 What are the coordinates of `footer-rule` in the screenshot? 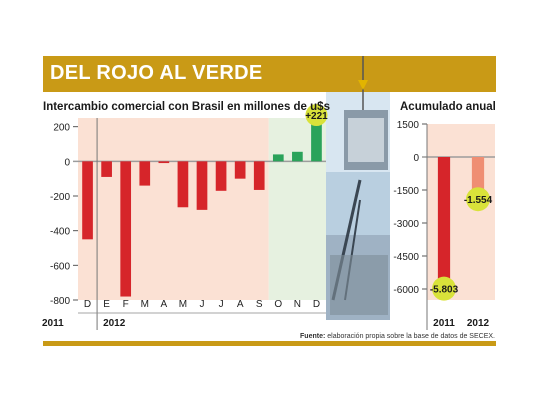 It's located at (269, 343).